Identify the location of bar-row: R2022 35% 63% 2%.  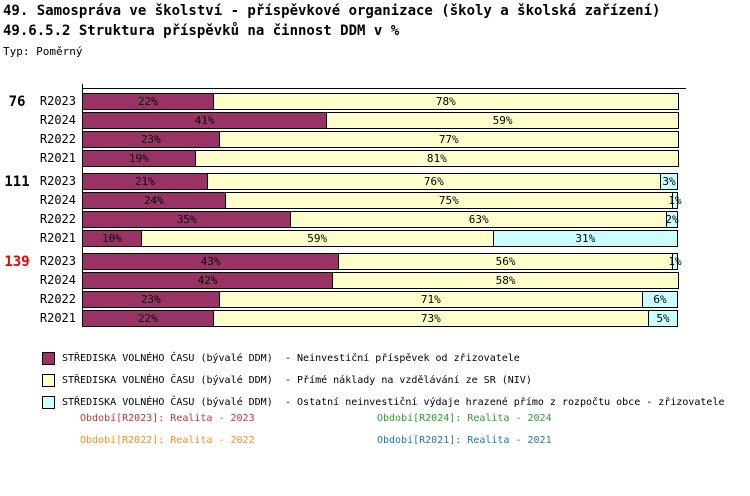
(340, 219).